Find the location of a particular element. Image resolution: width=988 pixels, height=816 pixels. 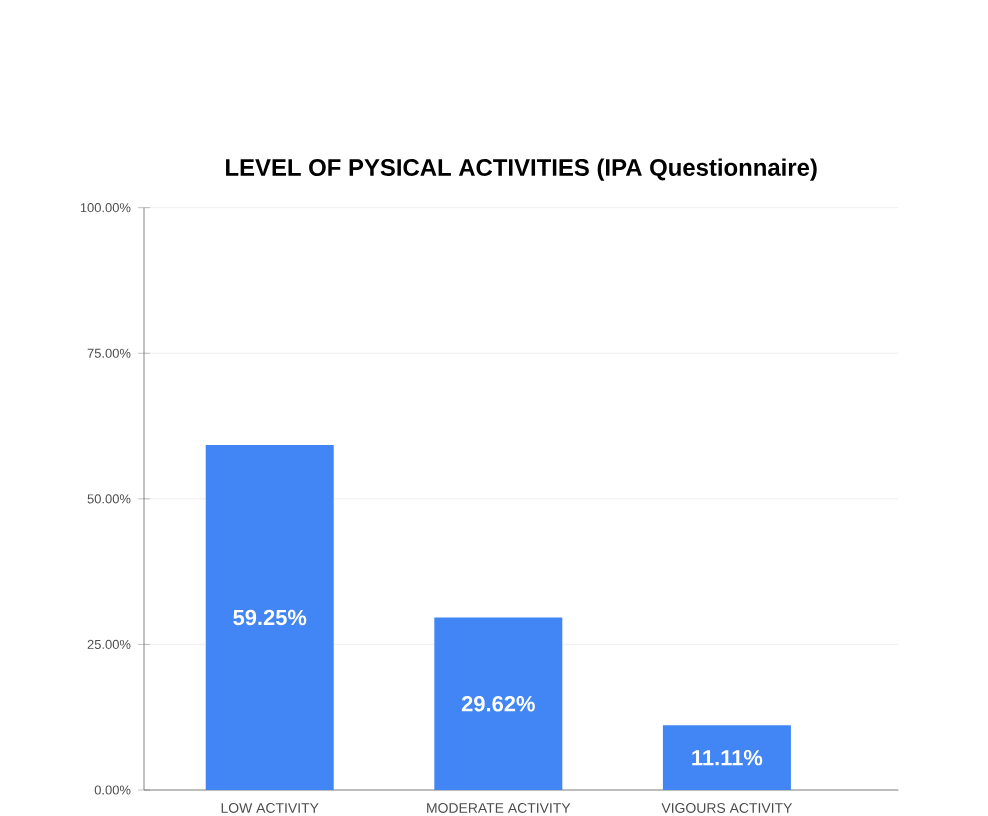

chart-title: LEVEL OF PYSICAL ACTIVITIES (IPA Questionnaire) is located at coordinates (521, 169).